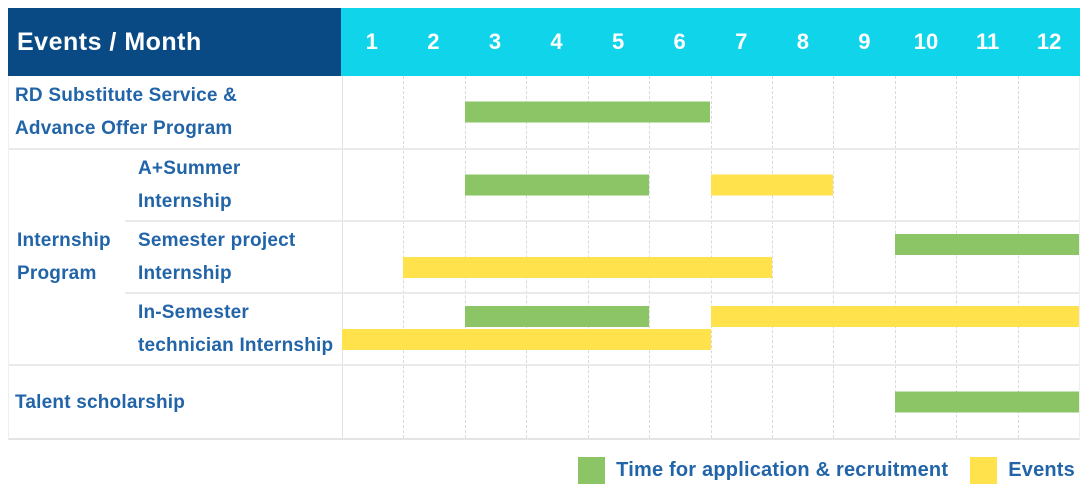 The image size is (1080, 494). What do you see at coordinates (233, 185) in the screenshot?
I see `row-label-a-plus-summer: A+Summer Internship` at bounding box center [233, 185].